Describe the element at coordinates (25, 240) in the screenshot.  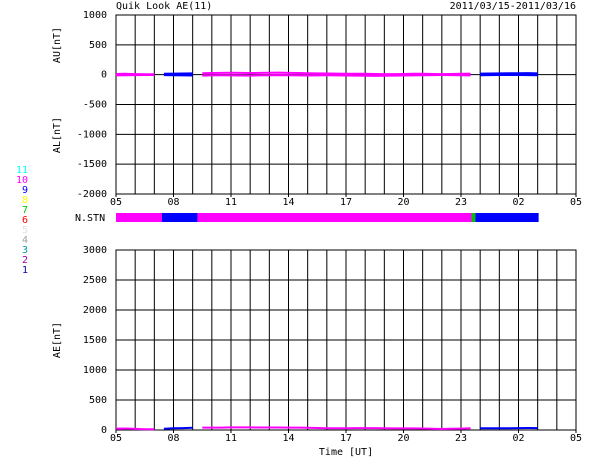
I see `station-legend-label: 4` at that location.